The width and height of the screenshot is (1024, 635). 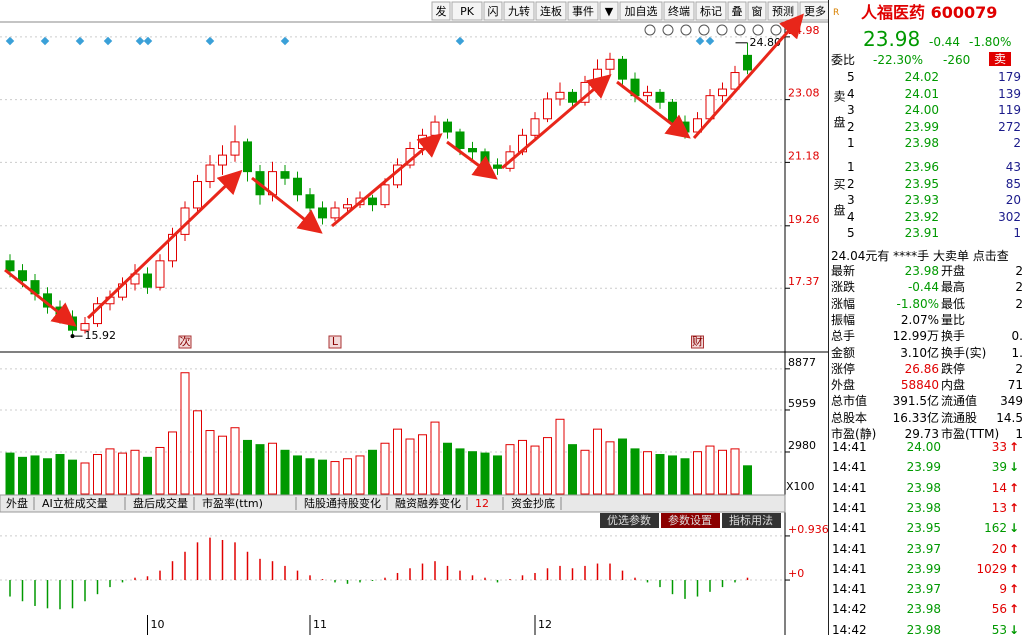 What do you see at coordinates (919, 385) in the screenshot?
I see `stat-value: 58840` at bounding box center [919, 385].